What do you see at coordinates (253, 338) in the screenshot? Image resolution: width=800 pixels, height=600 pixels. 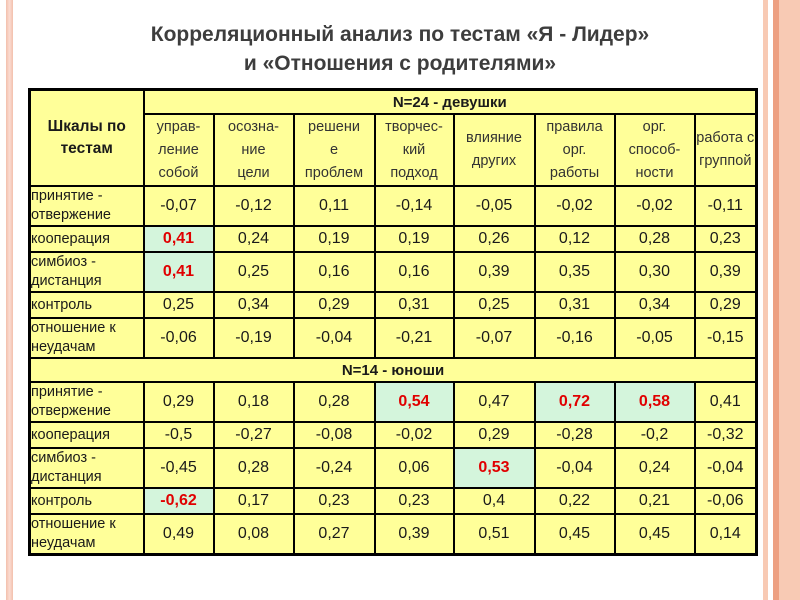 I see `value-cell: -0,19` at bounding box center [253, 338].